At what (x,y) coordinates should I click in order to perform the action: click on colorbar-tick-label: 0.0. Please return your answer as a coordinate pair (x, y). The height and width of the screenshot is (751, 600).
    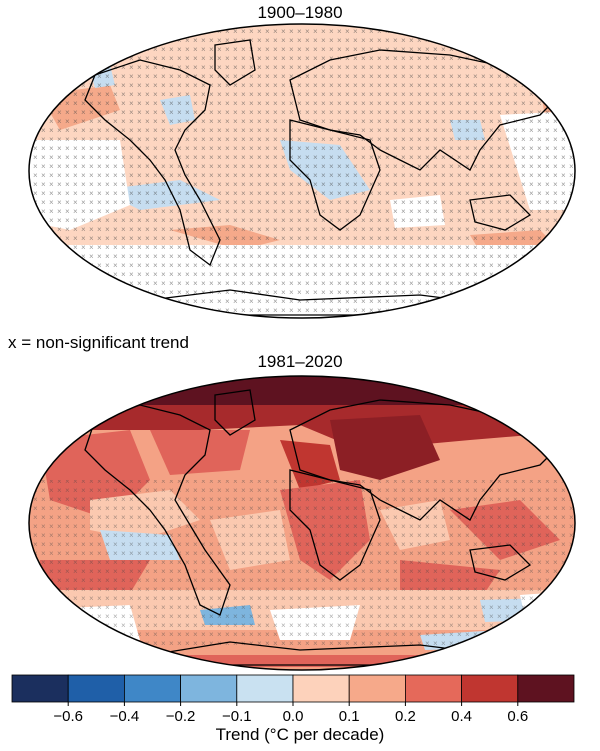
    Looking at the image, I should click on (293, 716).